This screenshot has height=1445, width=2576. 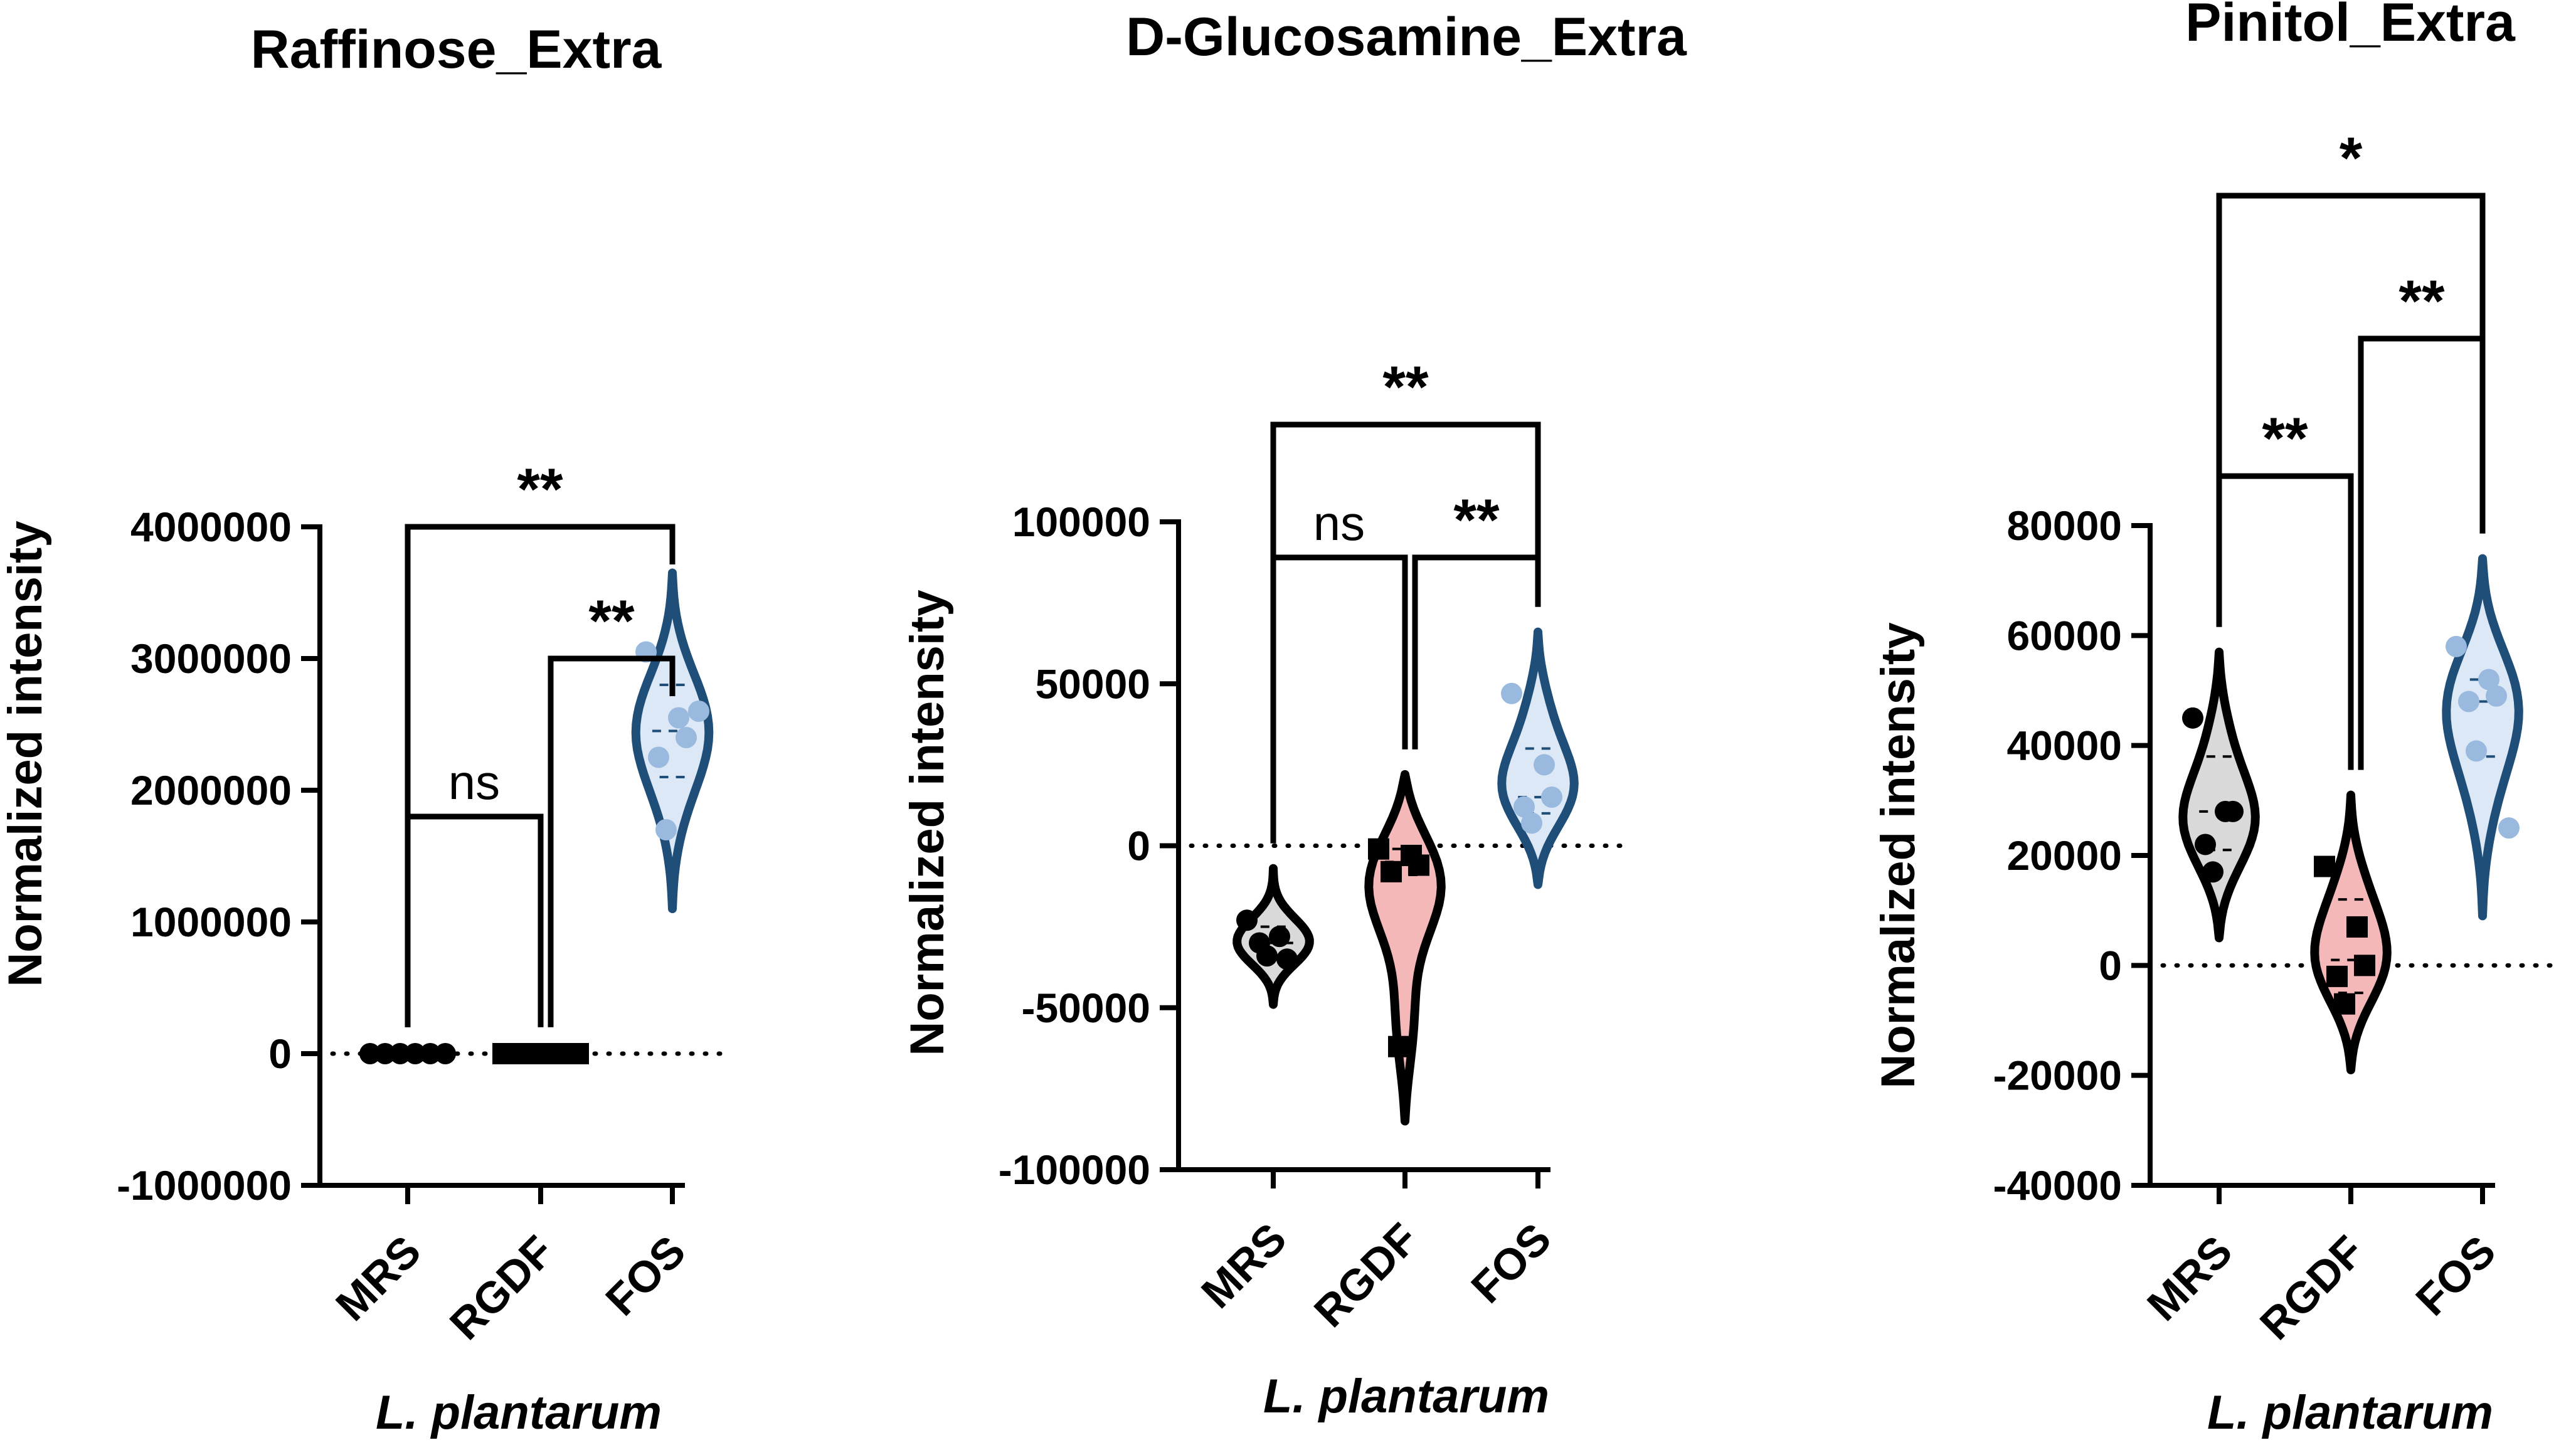 What do you see at coordinates (211, 922) in the screenshot?
I see `y-tick-label: 1000000` at bounding box center [211, 922].